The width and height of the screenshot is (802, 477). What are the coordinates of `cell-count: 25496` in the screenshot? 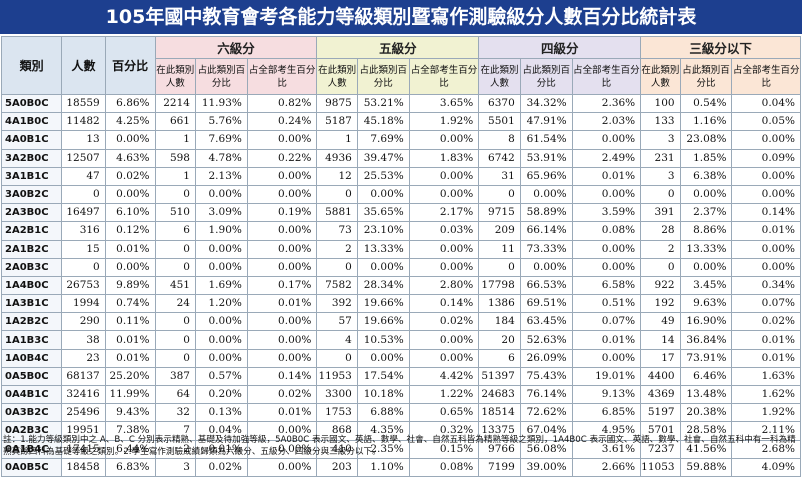 It's located at (83, 413).